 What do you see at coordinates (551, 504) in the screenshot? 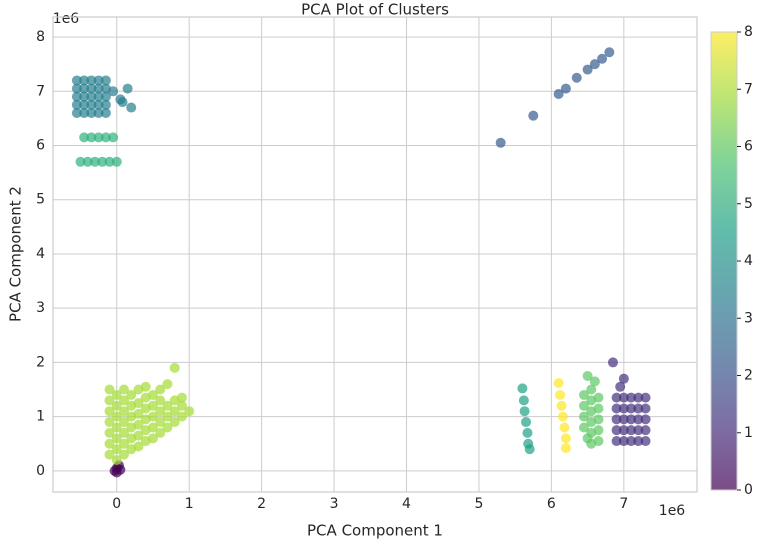
I see `x-tick-label: 6` at bounding box center [551, 504].